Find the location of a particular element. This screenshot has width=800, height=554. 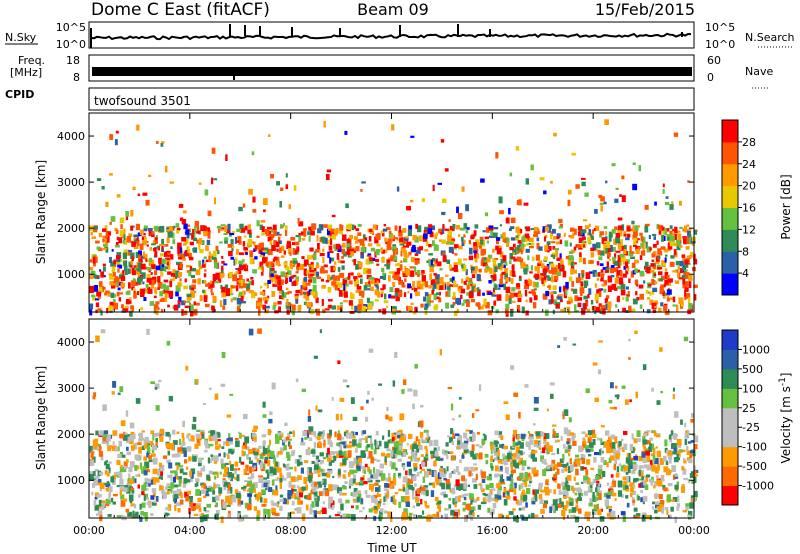

nave-tick-top: 60 is located at coordinates (714, 60).